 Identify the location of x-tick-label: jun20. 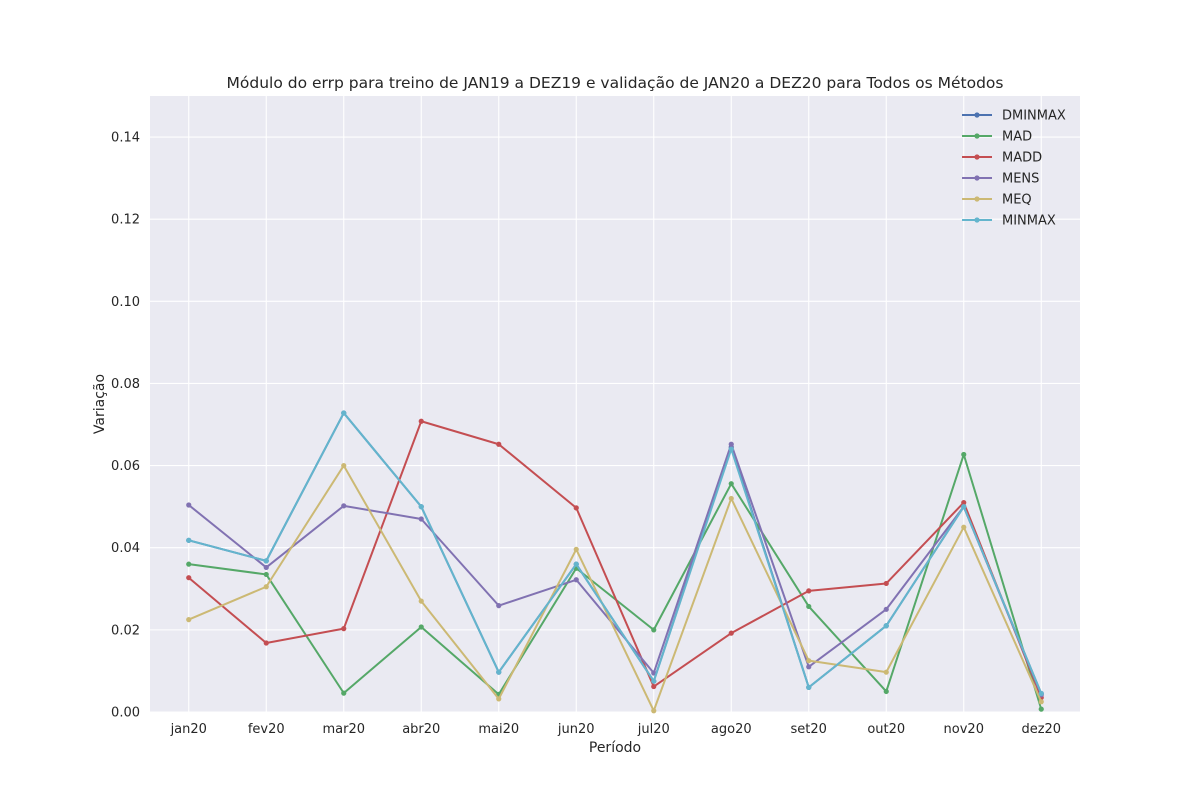
(576, 729).